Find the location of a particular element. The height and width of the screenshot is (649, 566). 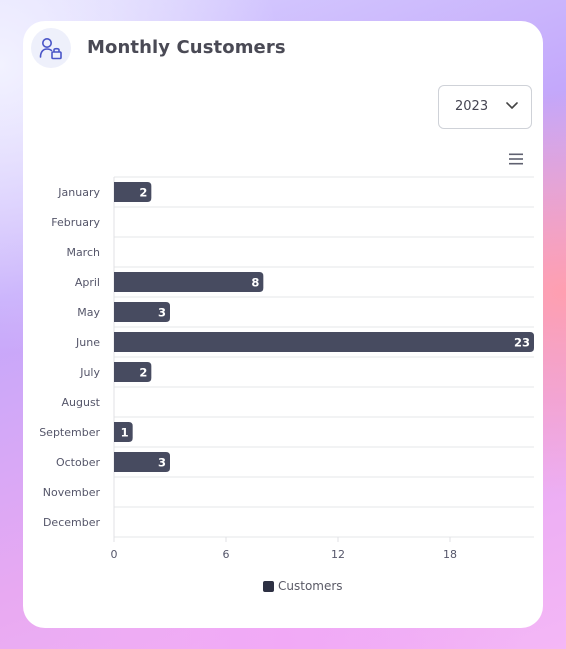

y-tick-label: June is located at coordinates (87, 342).